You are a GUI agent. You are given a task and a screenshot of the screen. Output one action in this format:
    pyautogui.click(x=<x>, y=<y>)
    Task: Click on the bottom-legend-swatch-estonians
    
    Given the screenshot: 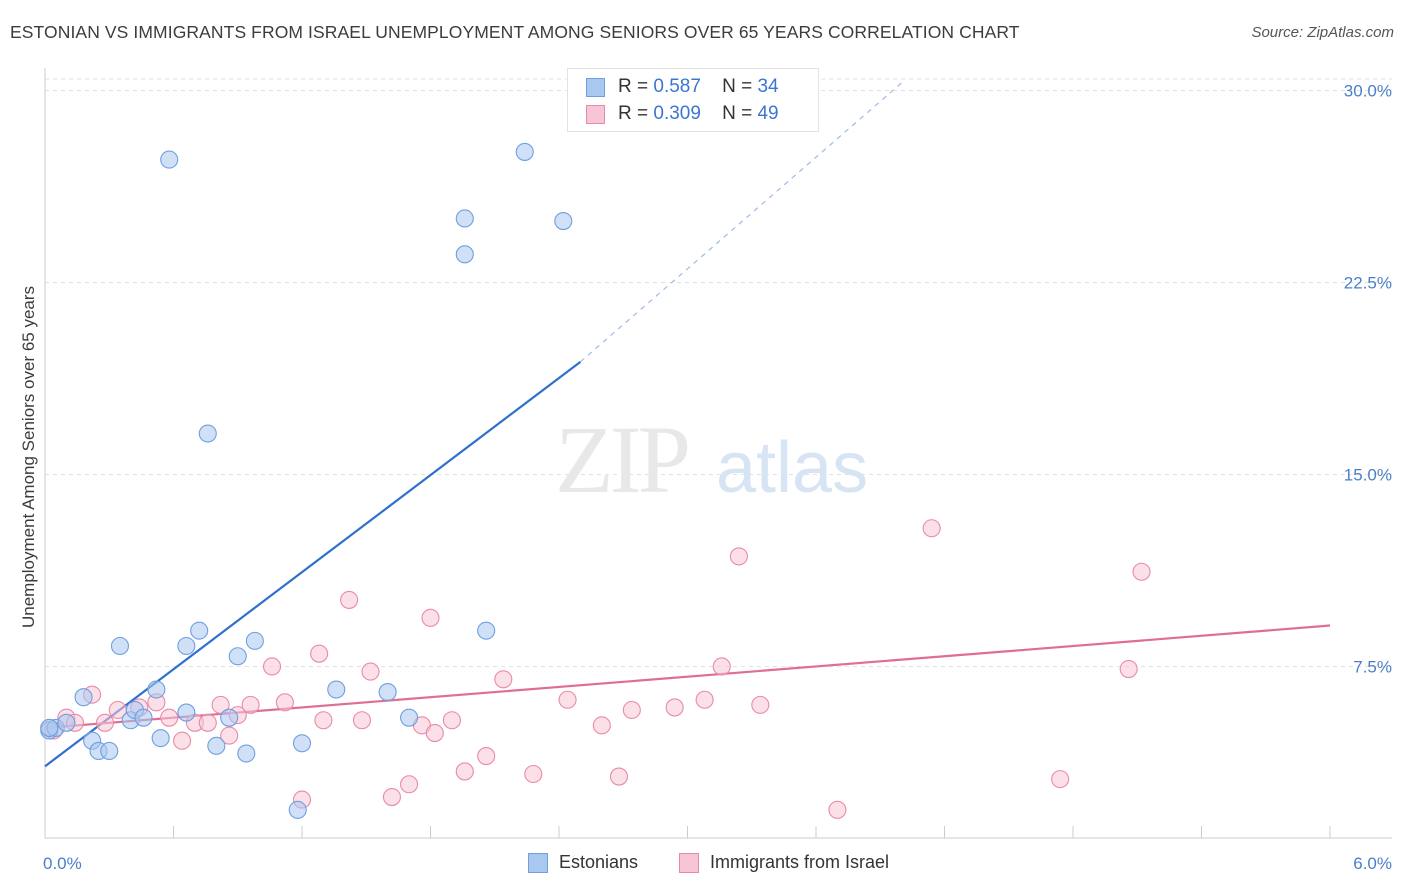 What is the action you would take?
    pyautogui.click(x=538, y=863)
    